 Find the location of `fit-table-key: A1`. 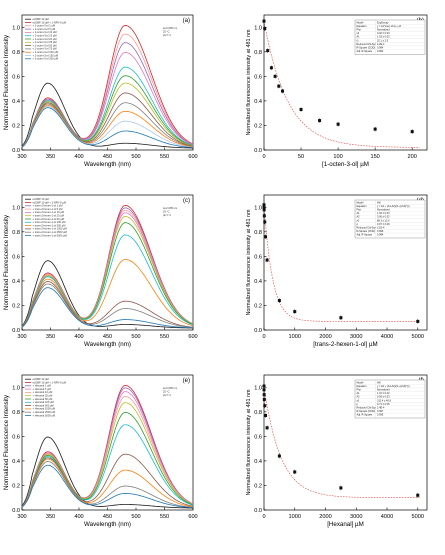

fit-table-key: A1 is located at coordinates (359, 393).